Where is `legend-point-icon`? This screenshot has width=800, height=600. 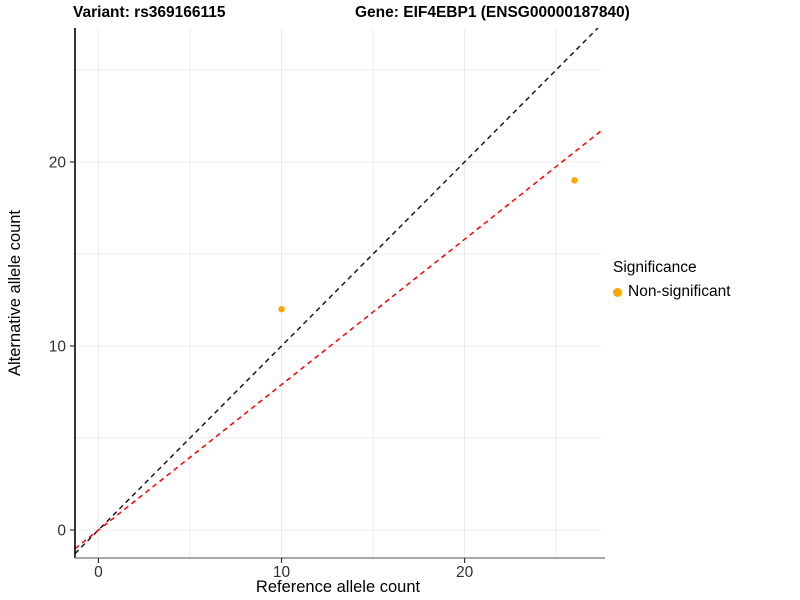
legend-point-icon is located at coordinates (617, 292).